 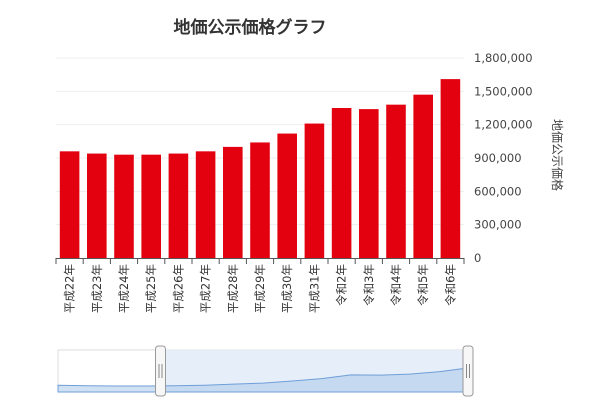 What do you see at coordinates (250, 27) in the screenshot?
I see `chart-title: 地価公示価格グラフ` at bounding box center [250, 27].